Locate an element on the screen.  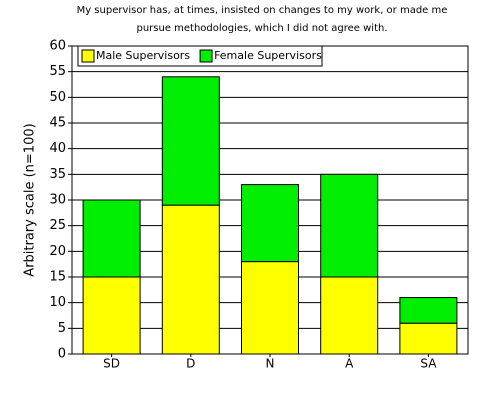
legend-label: Female Supervisors is located at coordinates (268, 55).